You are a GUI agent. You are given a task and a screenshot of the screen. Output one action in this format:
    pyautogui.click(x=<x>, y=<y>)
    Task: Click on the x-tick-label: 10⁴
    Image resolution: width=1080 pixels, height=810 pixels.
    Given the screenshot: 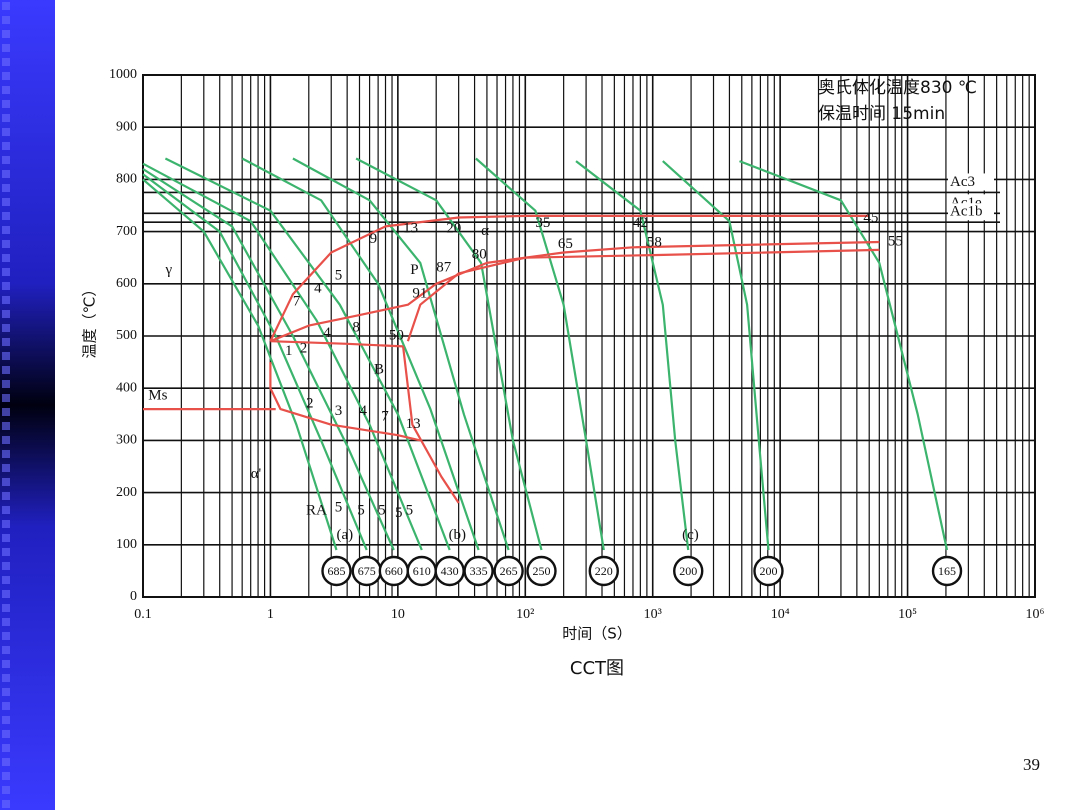 What is the action you would take?
    pyautogui.click(x=780, y=614)
    